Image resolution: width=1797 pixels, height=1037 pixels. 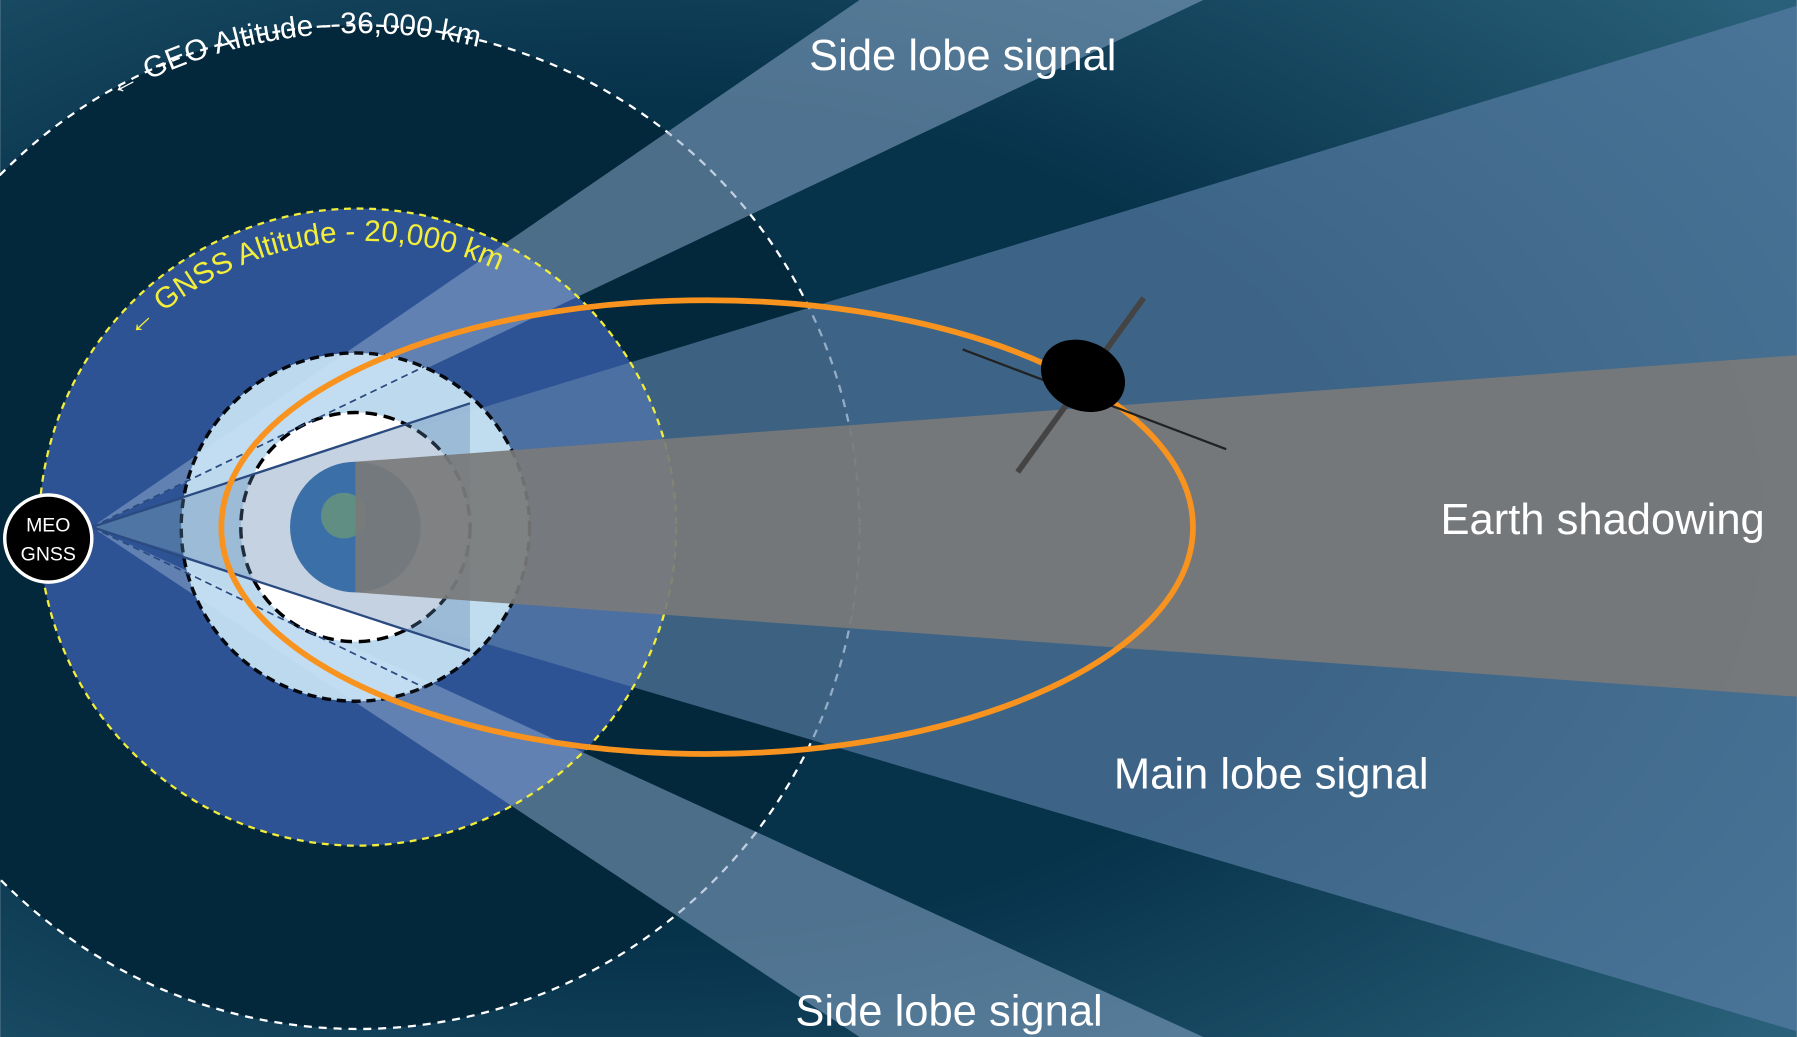 I want to click on side-lobe-top-label: Side lobe signal, so click(x=962, y=56).